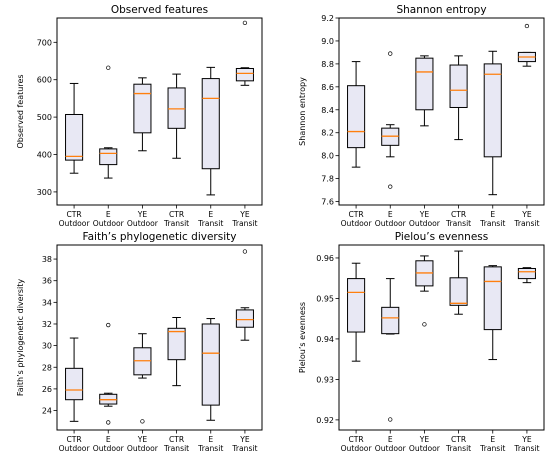  Describe the element at coordinates (47, 346) in the screenshot. I see `y-tick-label: 30` at that location.